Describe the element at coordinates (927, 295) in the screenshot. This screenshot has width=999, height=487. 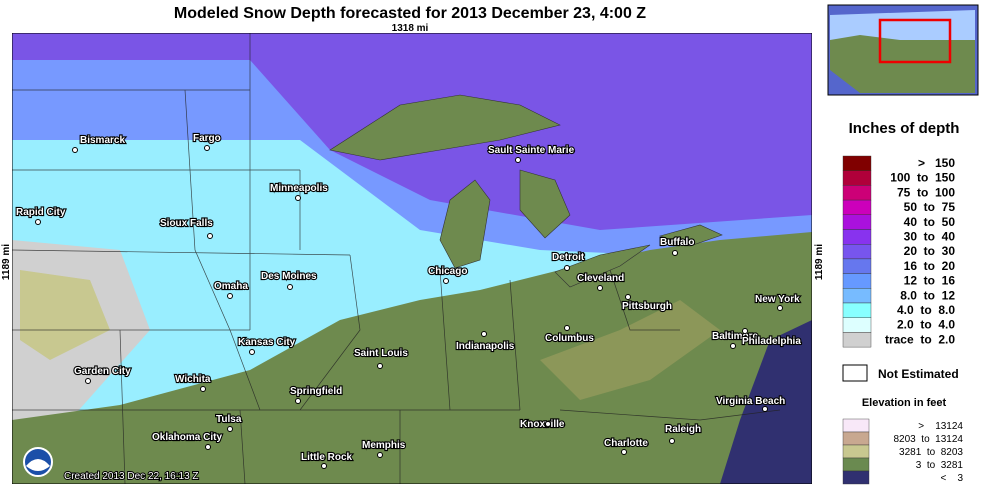
I see `legend-label: 8.0 to 12` at that location.